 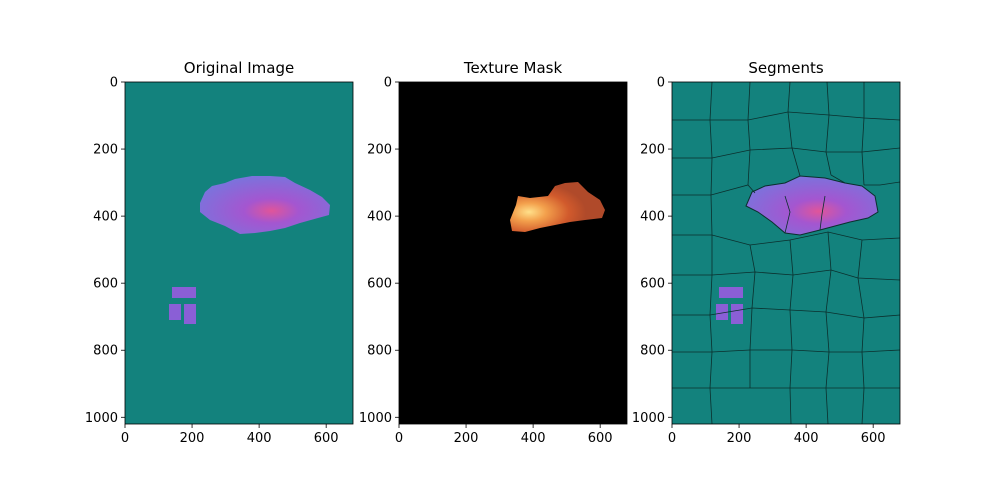 What do you see at coordinates (786, 68) in the screenshot?
I see `panel-title: Segments` at bounding box center [786, 68].